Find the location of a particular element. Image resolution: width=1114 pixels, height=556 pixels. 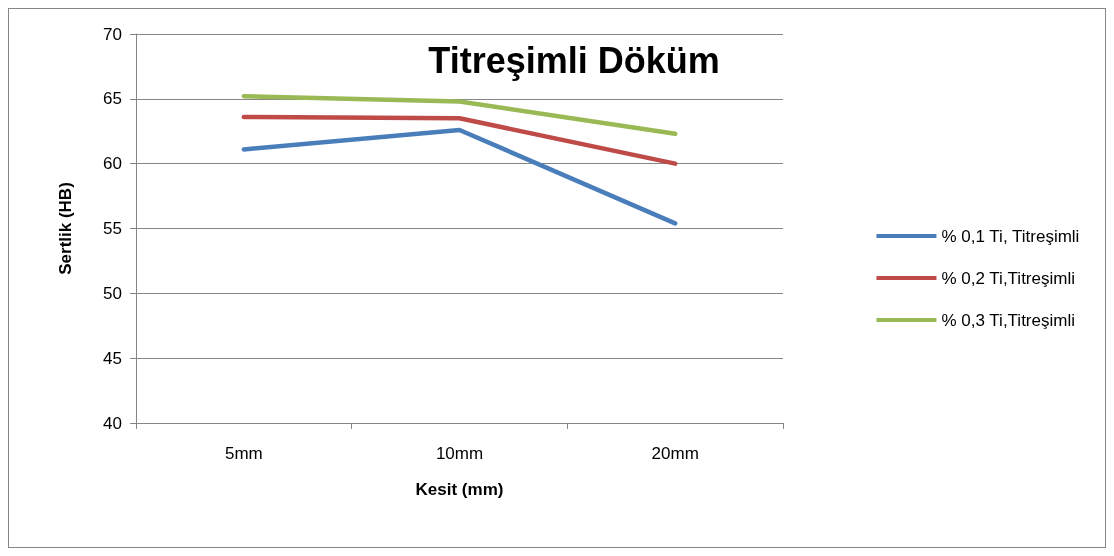

y-tick-label: 55 is located at coordinates (112, 228).